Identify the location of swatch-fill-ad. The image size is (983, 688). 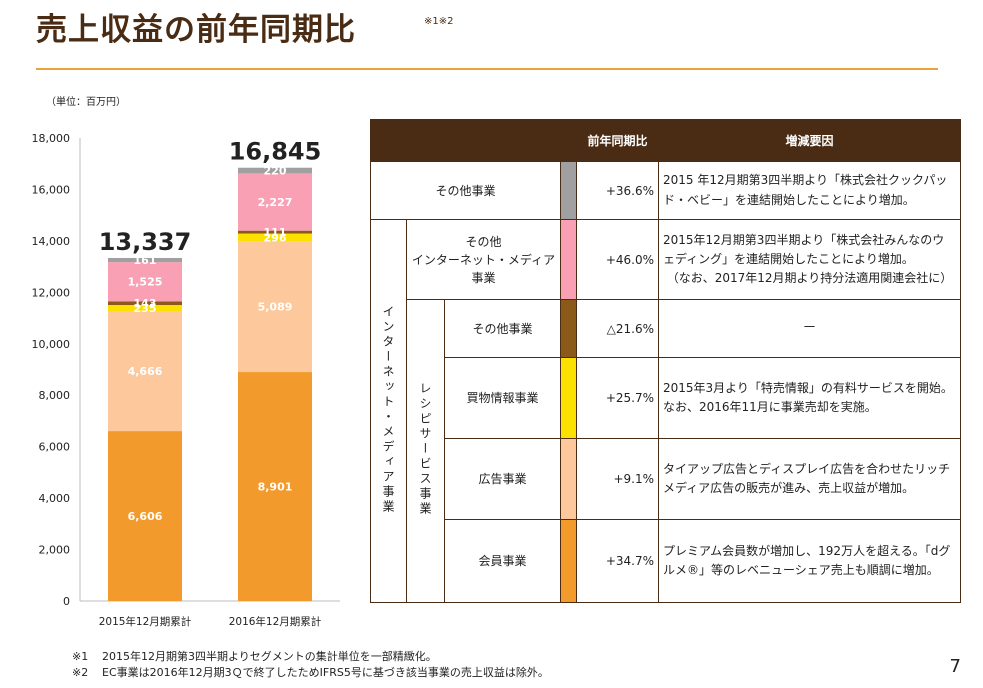
(568, 479).